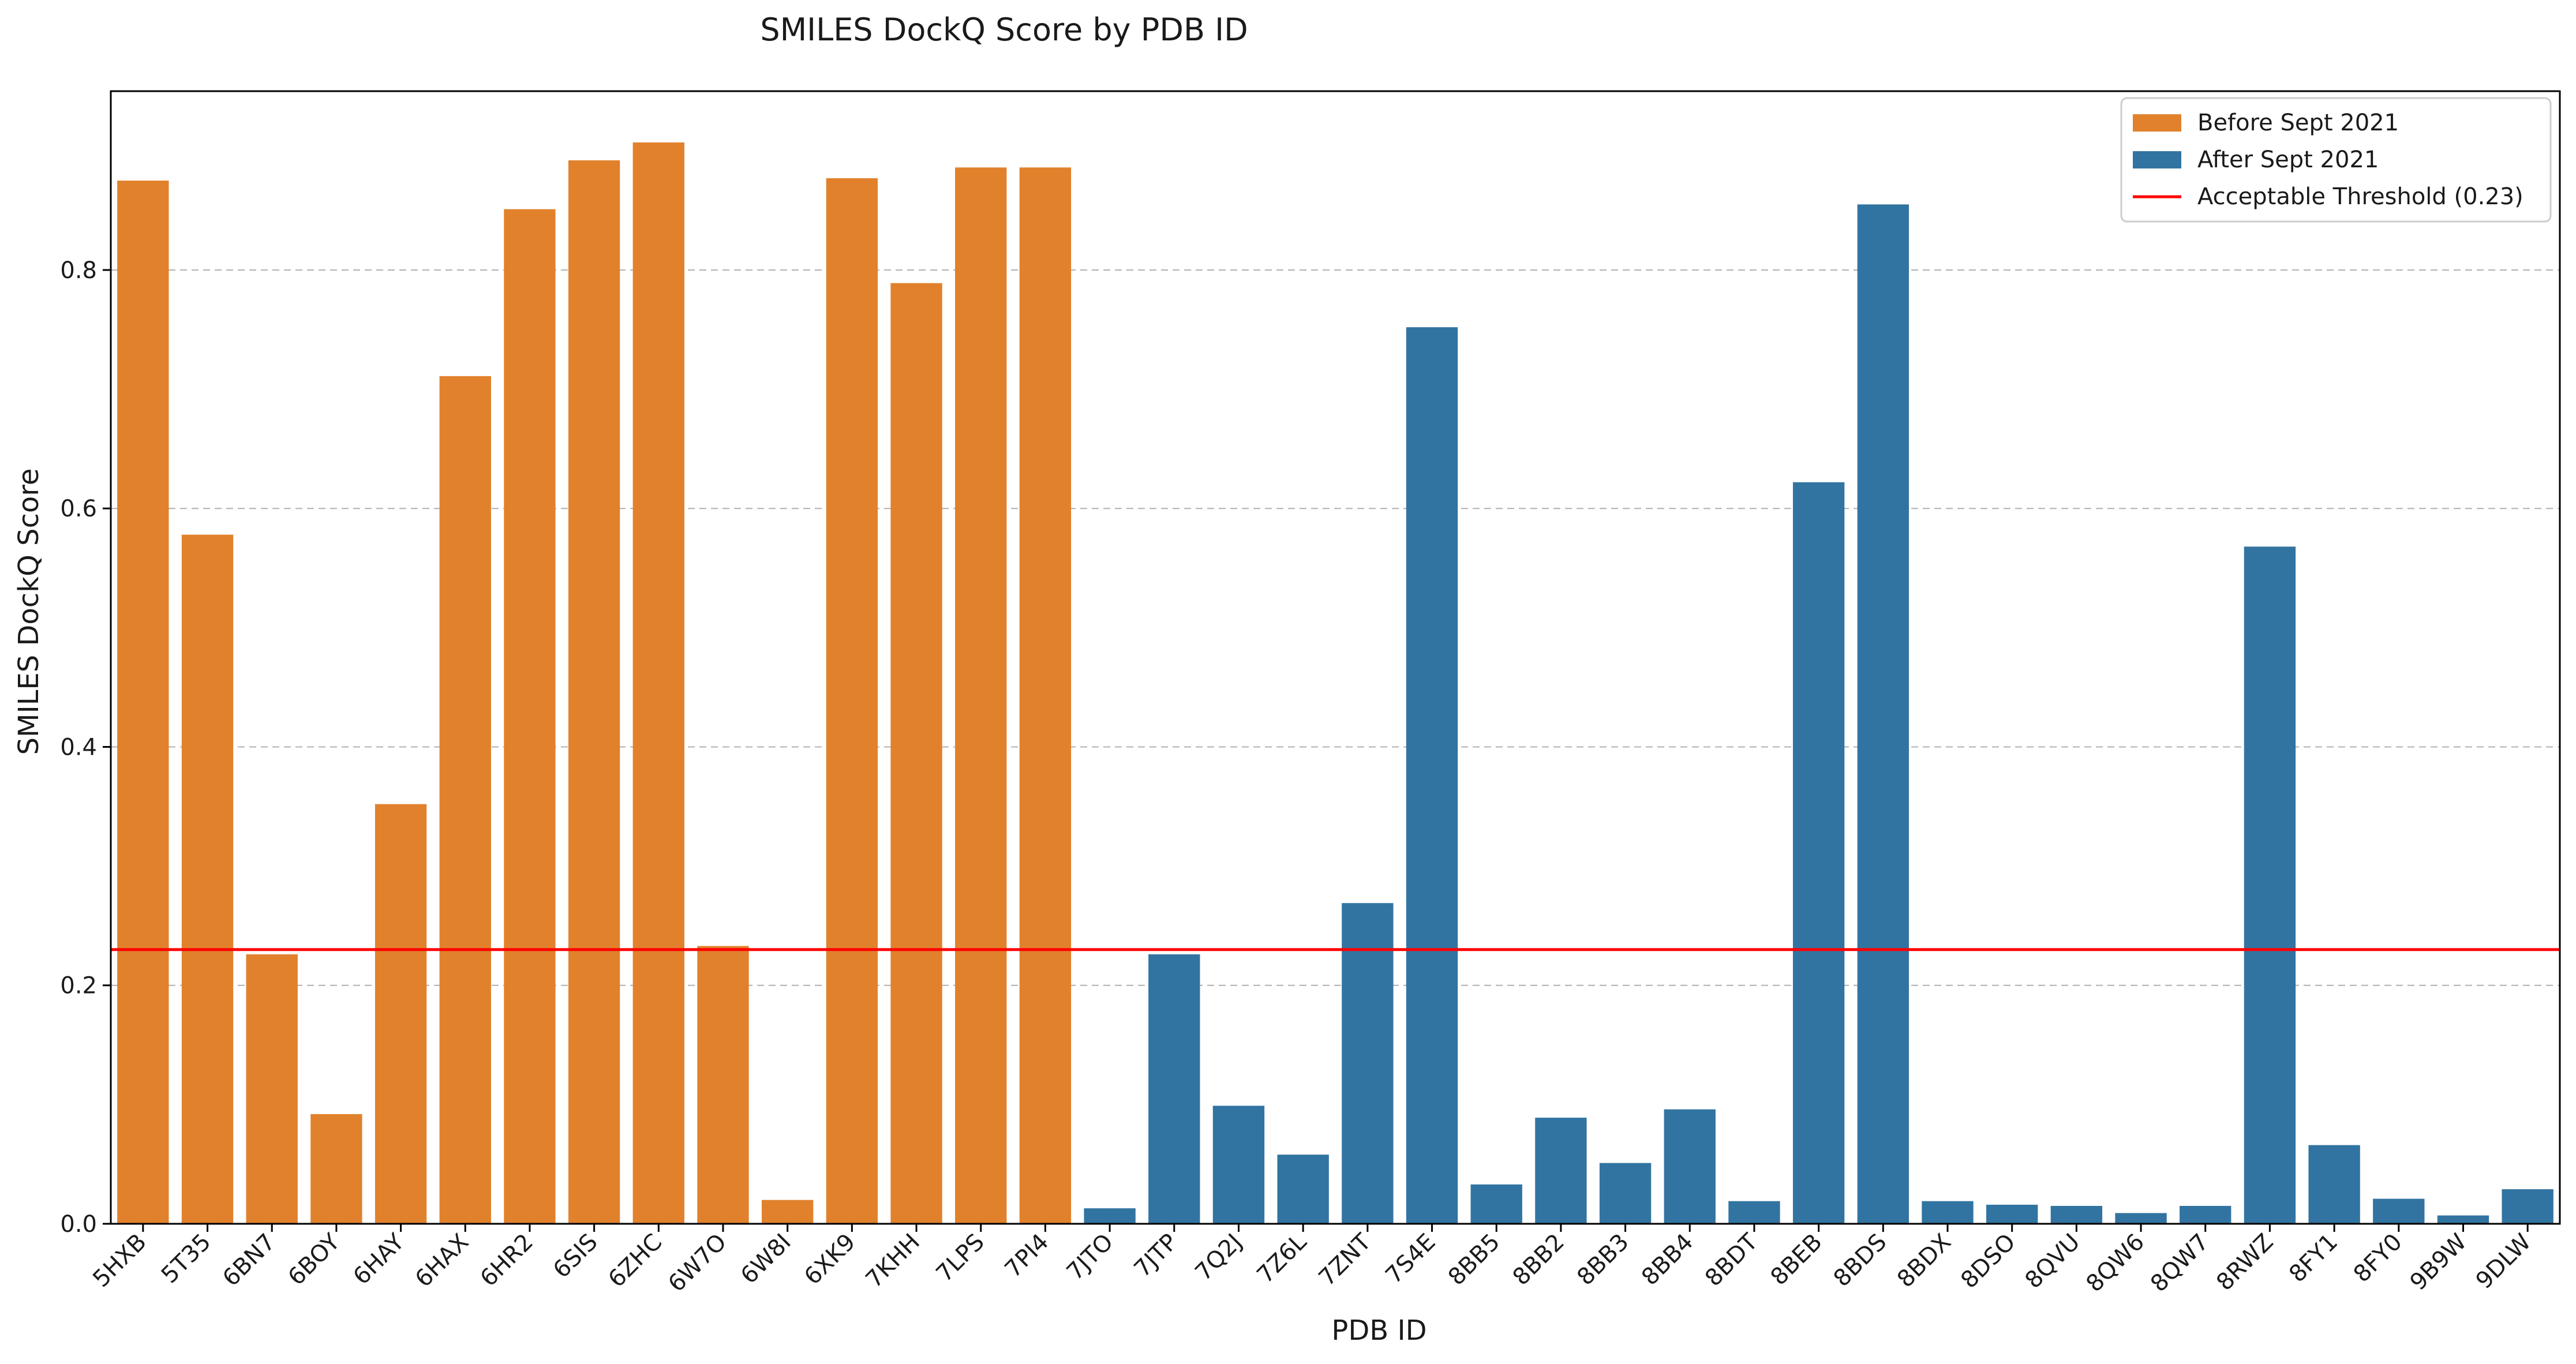 Image resolution: width=2576 pixels, height=1364 pixels. Describe the element at coordinates (2244, 1262) in the screenshot. I see `x-tick-label: 8RWZ` at that location.